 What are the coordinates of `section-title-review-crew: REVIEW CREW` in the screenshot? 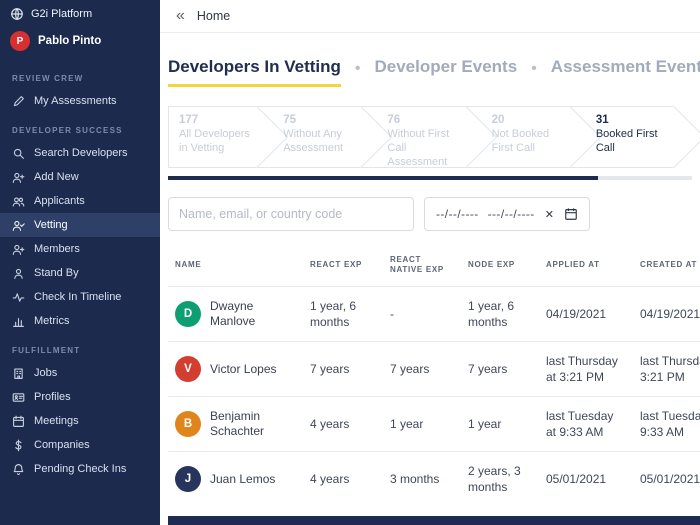 It's located at (48, 78).